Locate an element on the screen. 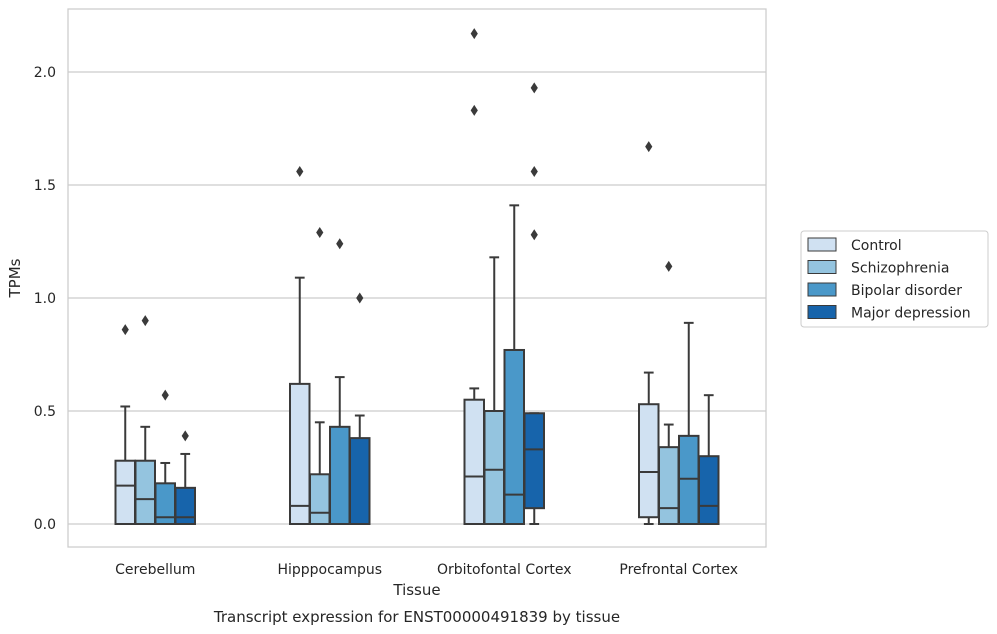 Image resolution: width=997 pixels, height=634 pixels. x-tick-label: Prefrontal Cortex is located at coordinates (678, 570).